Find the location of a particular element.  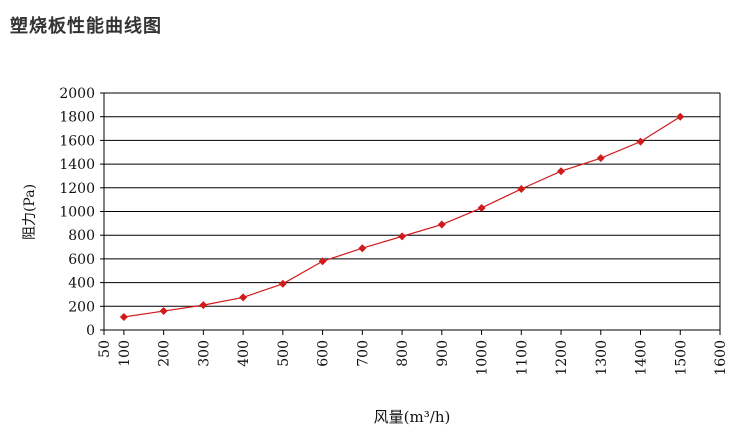

x-tick-label: 1200 is located at coordinates (562, 358).